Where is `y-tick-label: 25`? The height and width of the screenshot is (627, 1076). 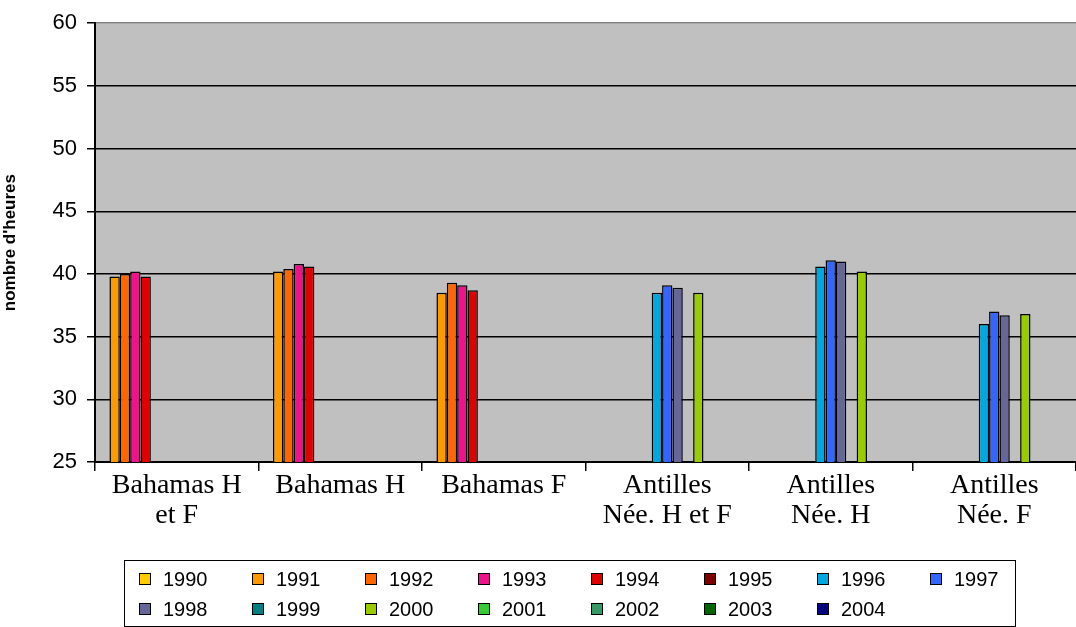
y-tick-label: 25 is located at coordinates (64, 461).